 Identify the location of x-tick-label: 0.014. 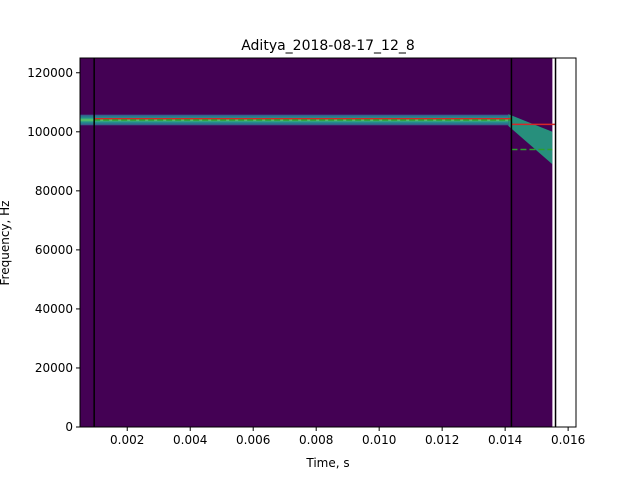
(505, 440).